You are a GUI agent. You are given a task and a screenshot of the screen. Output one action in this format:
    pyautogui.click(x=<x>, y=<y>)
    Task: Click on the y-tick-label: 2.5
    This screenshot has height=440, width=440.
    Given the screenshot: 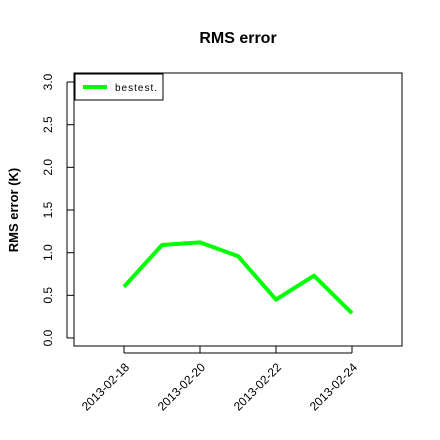 What is the action you would take?
    pyautogui.click(x=48, y=124)
    